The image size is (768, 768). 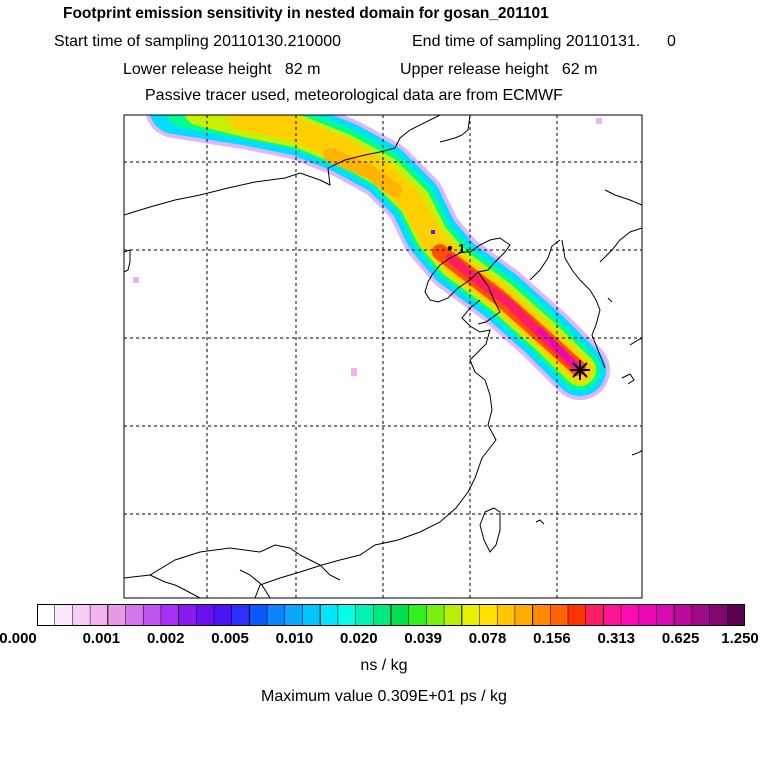 I want to click on maximum-value: Maximum value 0.309E+01 ps / kg, so click(x=384, y=696).